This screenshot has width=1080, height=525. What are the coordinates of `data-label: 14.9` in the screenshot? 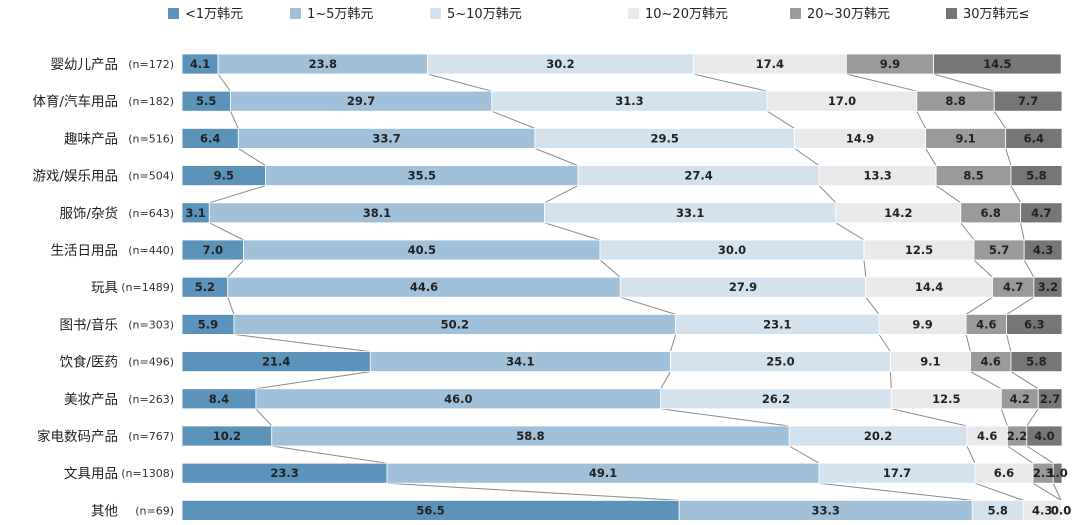 It's located at (860, 138).